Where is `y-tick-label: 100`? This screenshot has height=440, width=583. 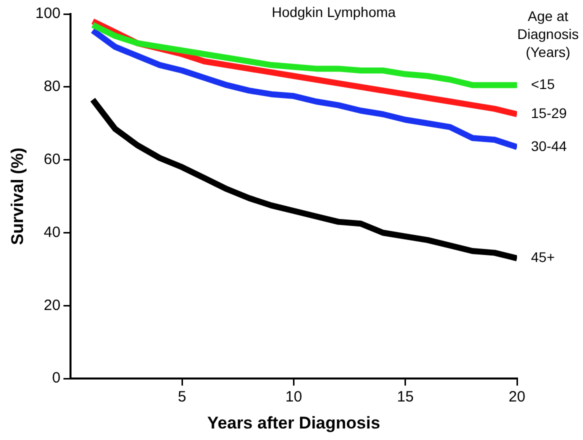
y-tick-label: 100 is located at coordinates (47, 13).